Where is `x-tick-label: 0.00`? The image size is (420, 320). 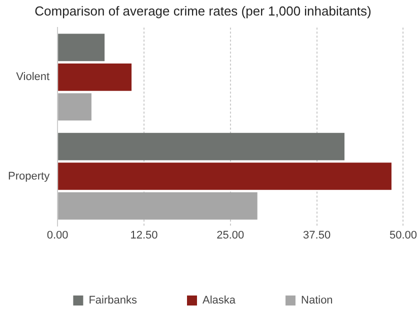
x-tick-label: 0.00 is located at coordinates (57, 235).